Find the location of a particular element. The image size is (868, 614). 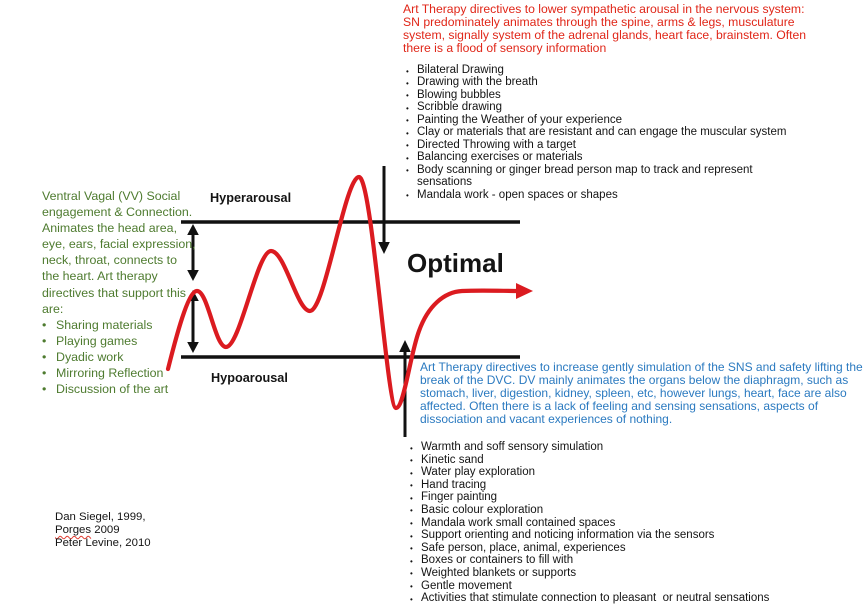

hyperarousal-label: Hyperarousal is located at coordinates (251, 198).